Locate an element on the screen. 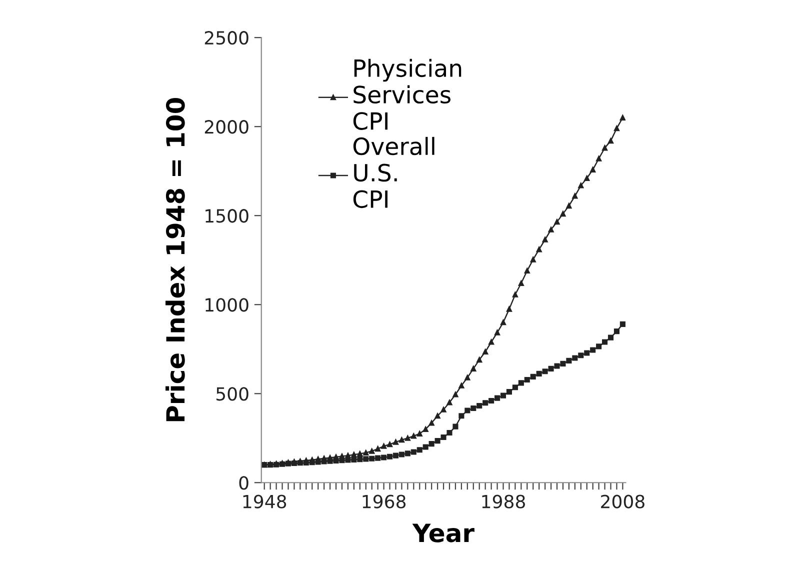  y-tick-label: 0 is located at coordinates (243, 483).